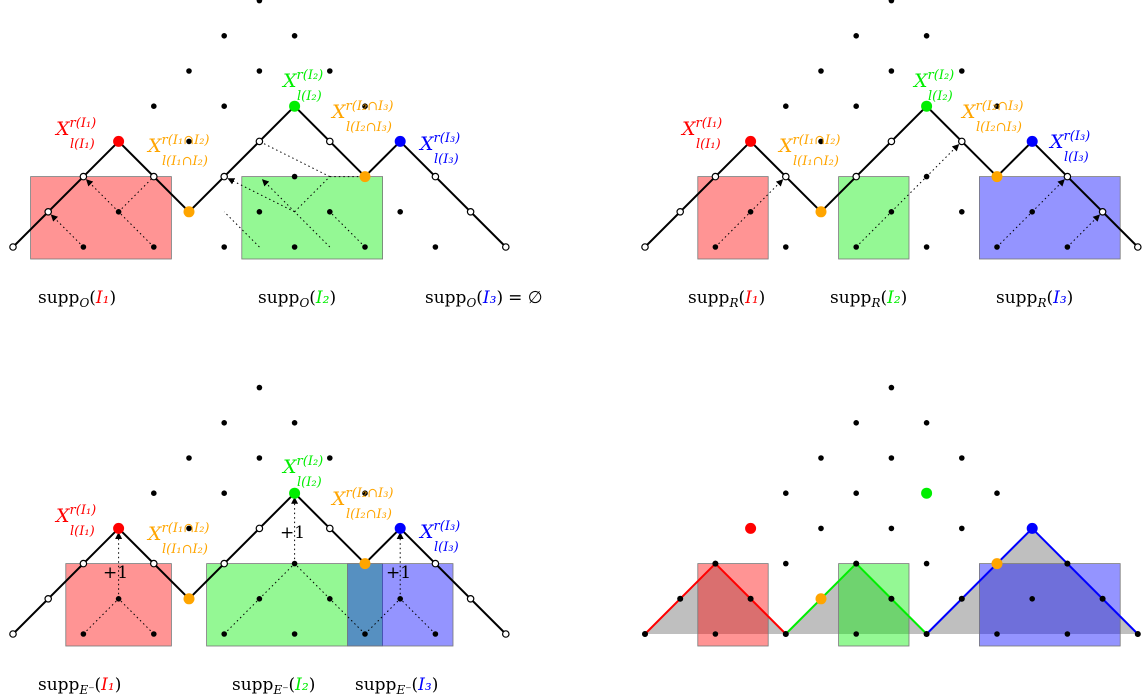  I want to click on superscript: r(I₁∩I₂), so click(817, 140).